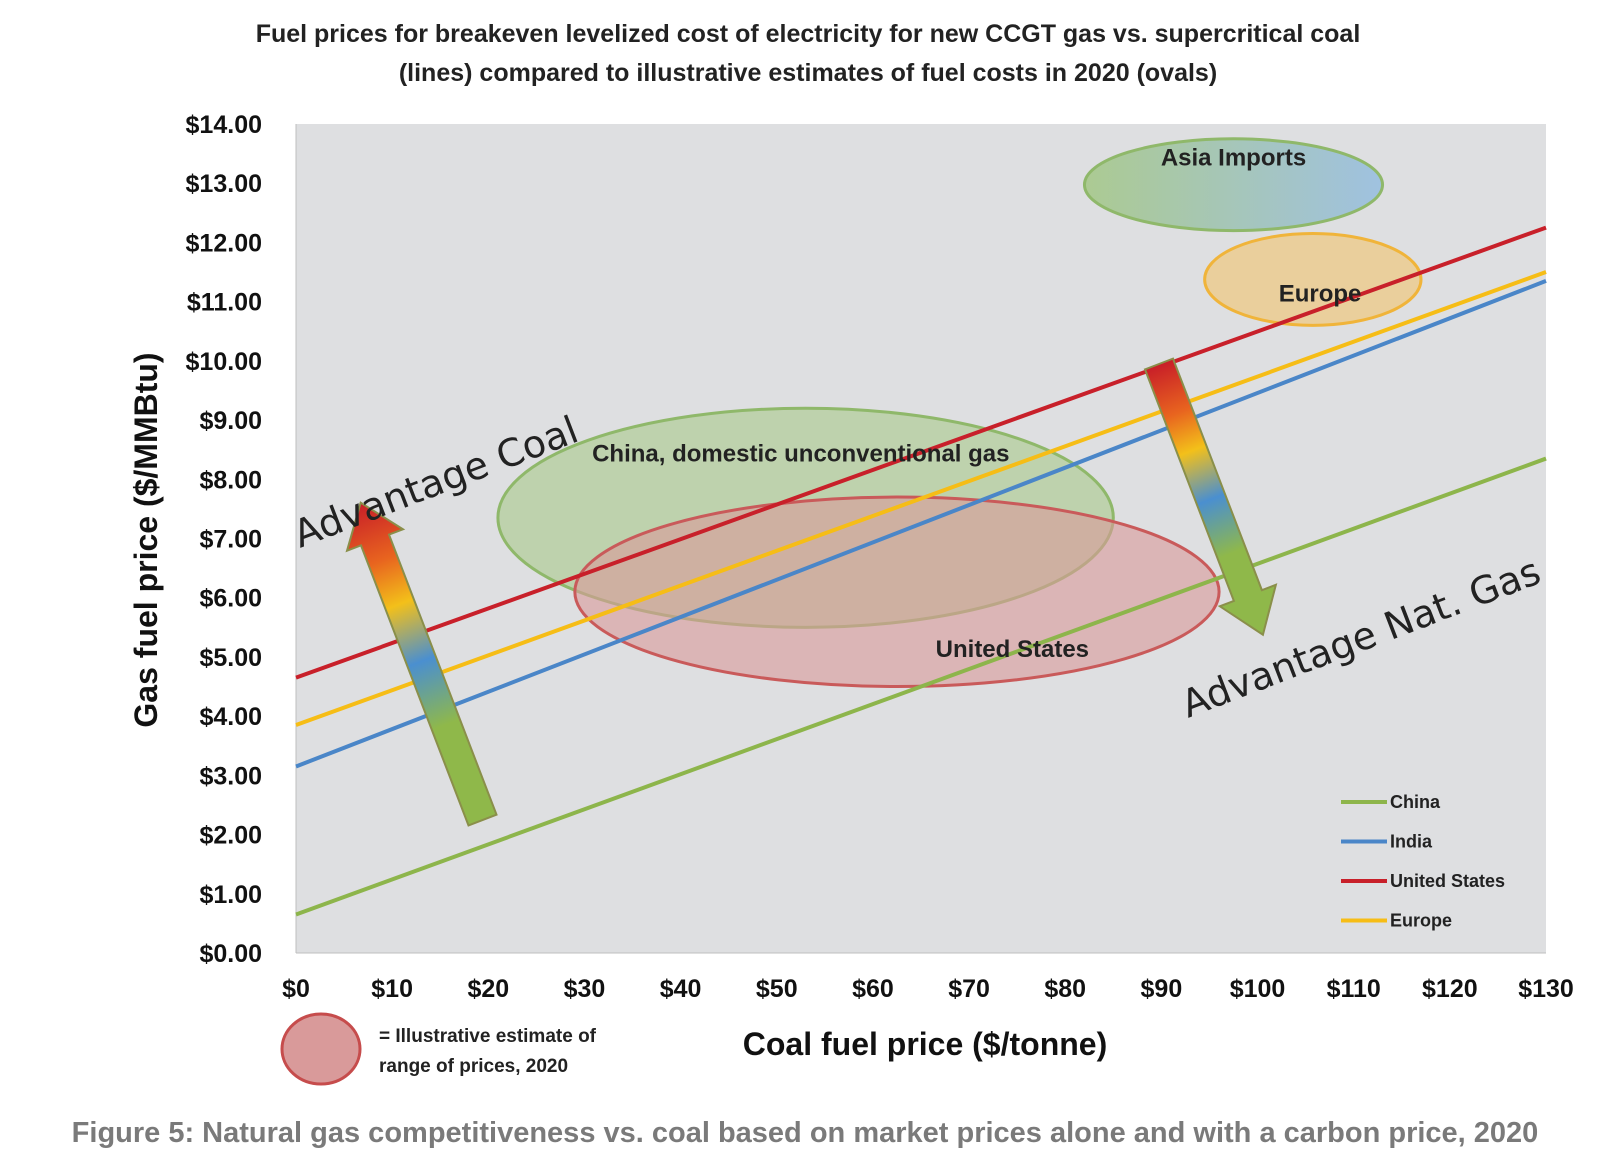  I want to click on y-tick-label: $13.00, so click(224, 184).